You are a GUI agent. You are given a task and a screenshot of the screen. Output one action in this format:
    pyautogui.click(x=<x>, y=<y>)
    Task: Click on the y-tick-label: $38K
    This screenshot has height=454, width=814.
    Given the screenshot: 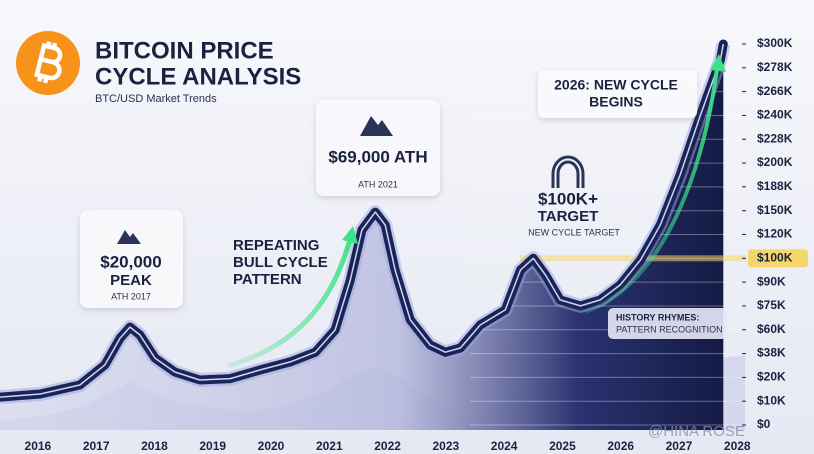 What is the action you would take?
    pyautogui.click(x=771, y=353)
    